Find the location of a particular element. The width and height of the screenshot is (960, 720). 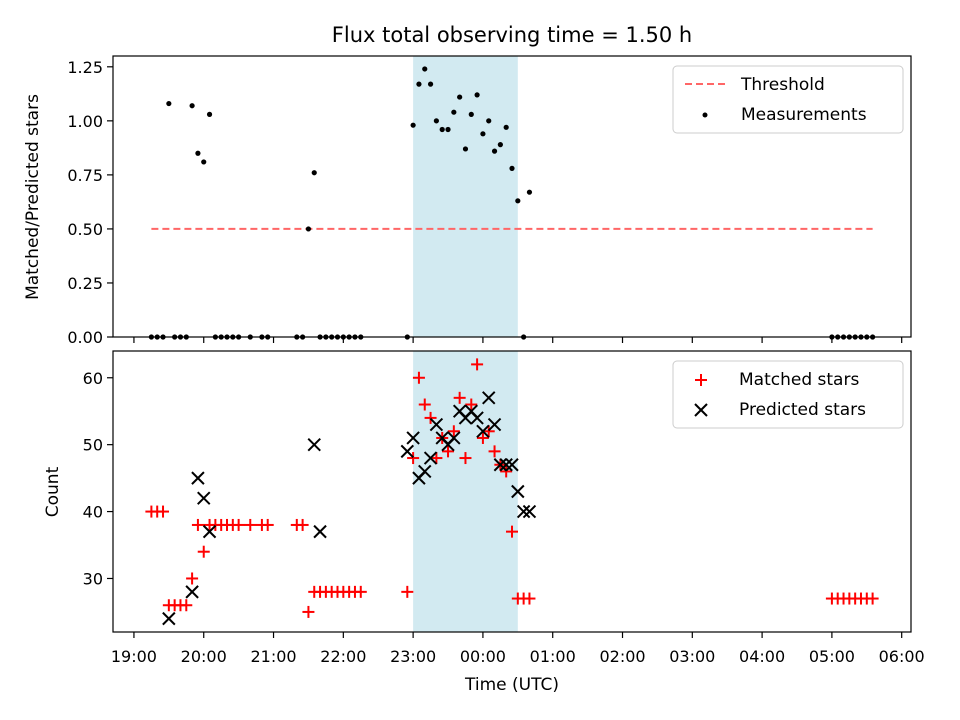

top-y-tick-label: 0.75 is located at coordinates (85, 175).